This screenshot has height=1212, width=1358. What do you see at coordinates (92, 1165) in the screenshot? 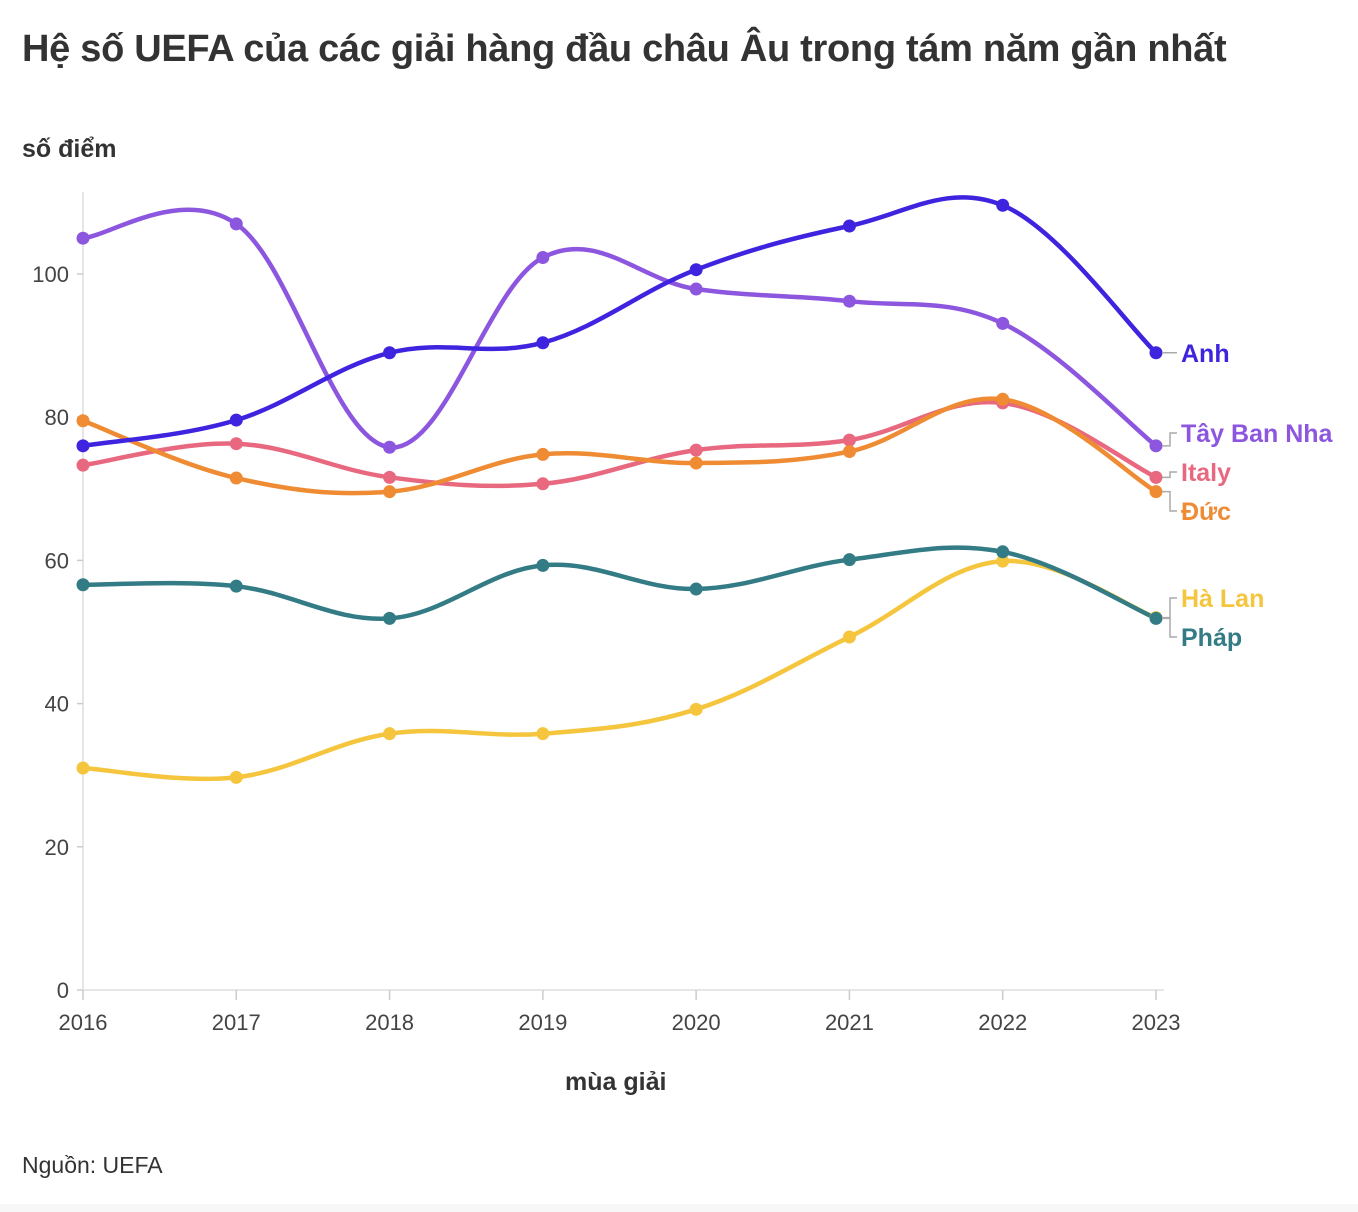
I see `source-note: Nguồn: UEFA` at bounding box center [92, 1165].